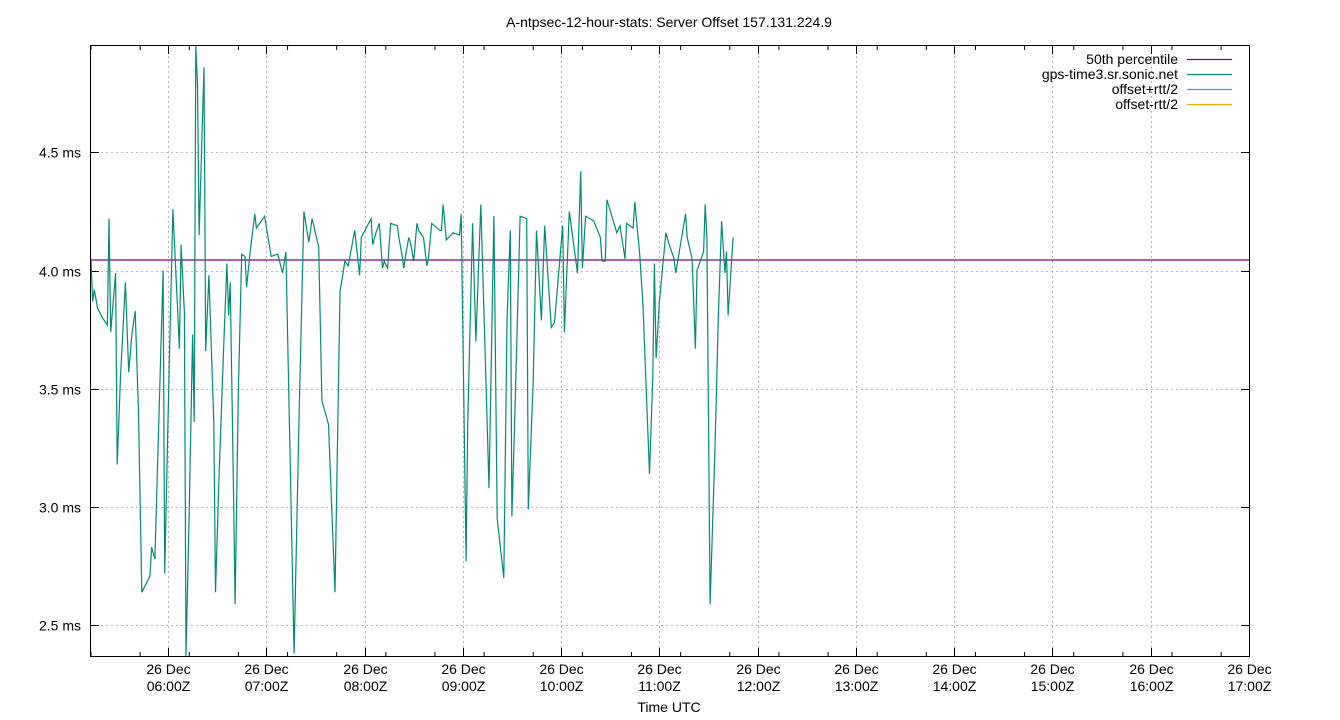  I want to click on y-tick-label: 4.5 ms, so click(60, 153).